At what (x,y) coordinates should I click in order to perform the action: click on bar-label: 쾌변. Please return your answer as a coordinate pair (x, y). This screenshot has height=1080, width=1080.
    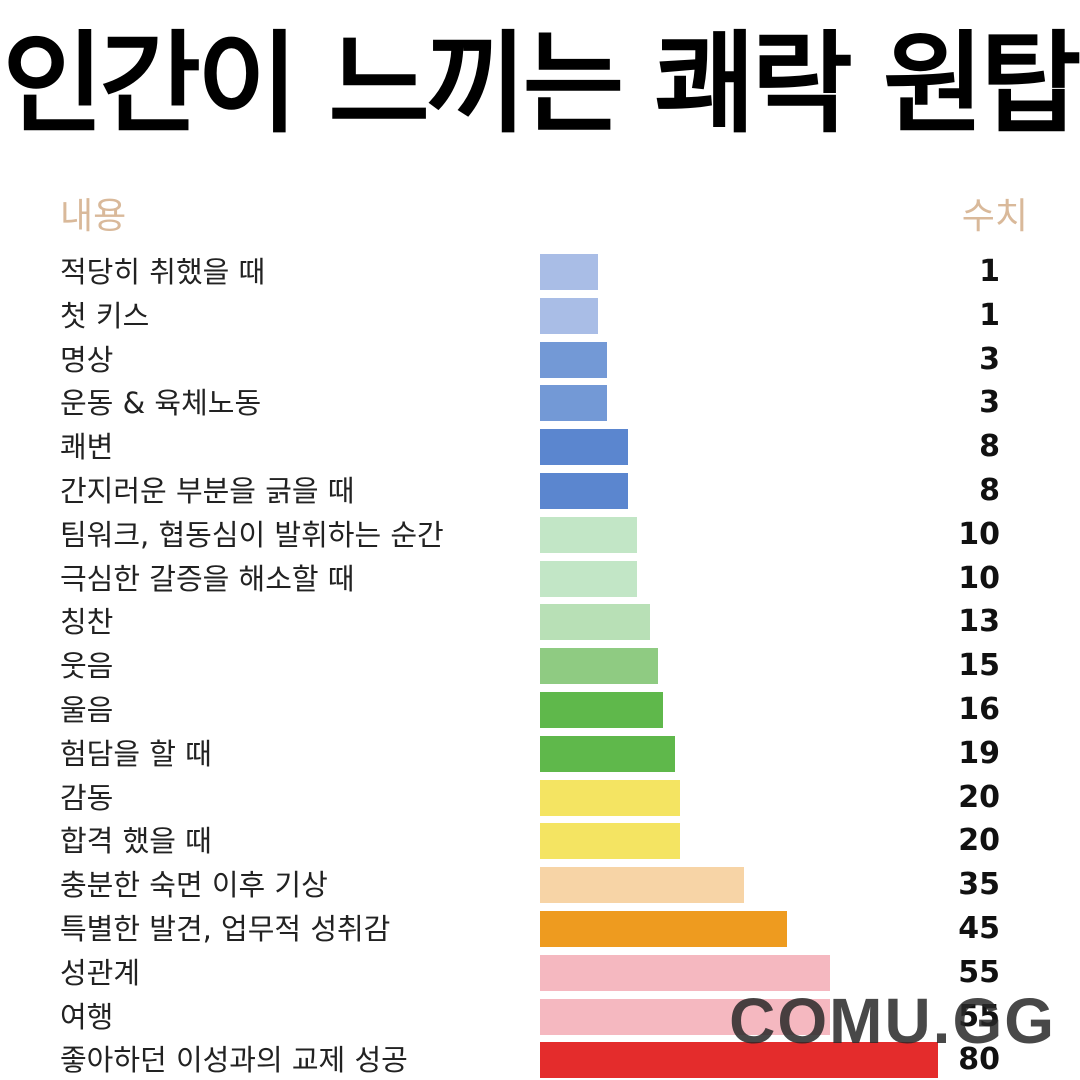
    Looking at the image, I should click on (87, 447).